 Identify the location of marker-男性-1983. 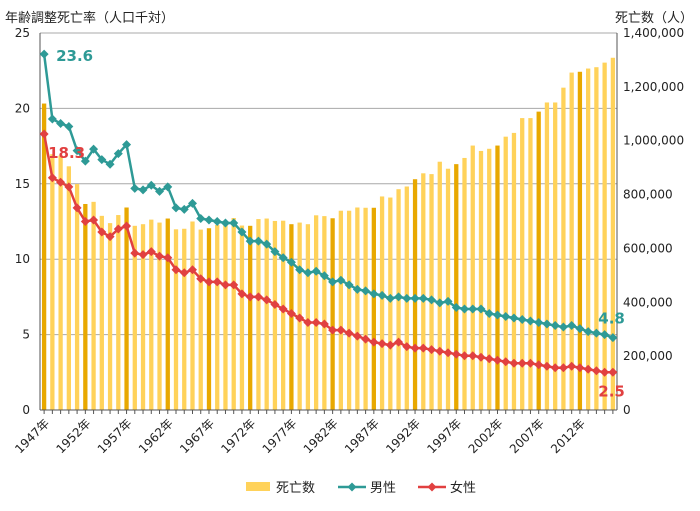
(341, 280).